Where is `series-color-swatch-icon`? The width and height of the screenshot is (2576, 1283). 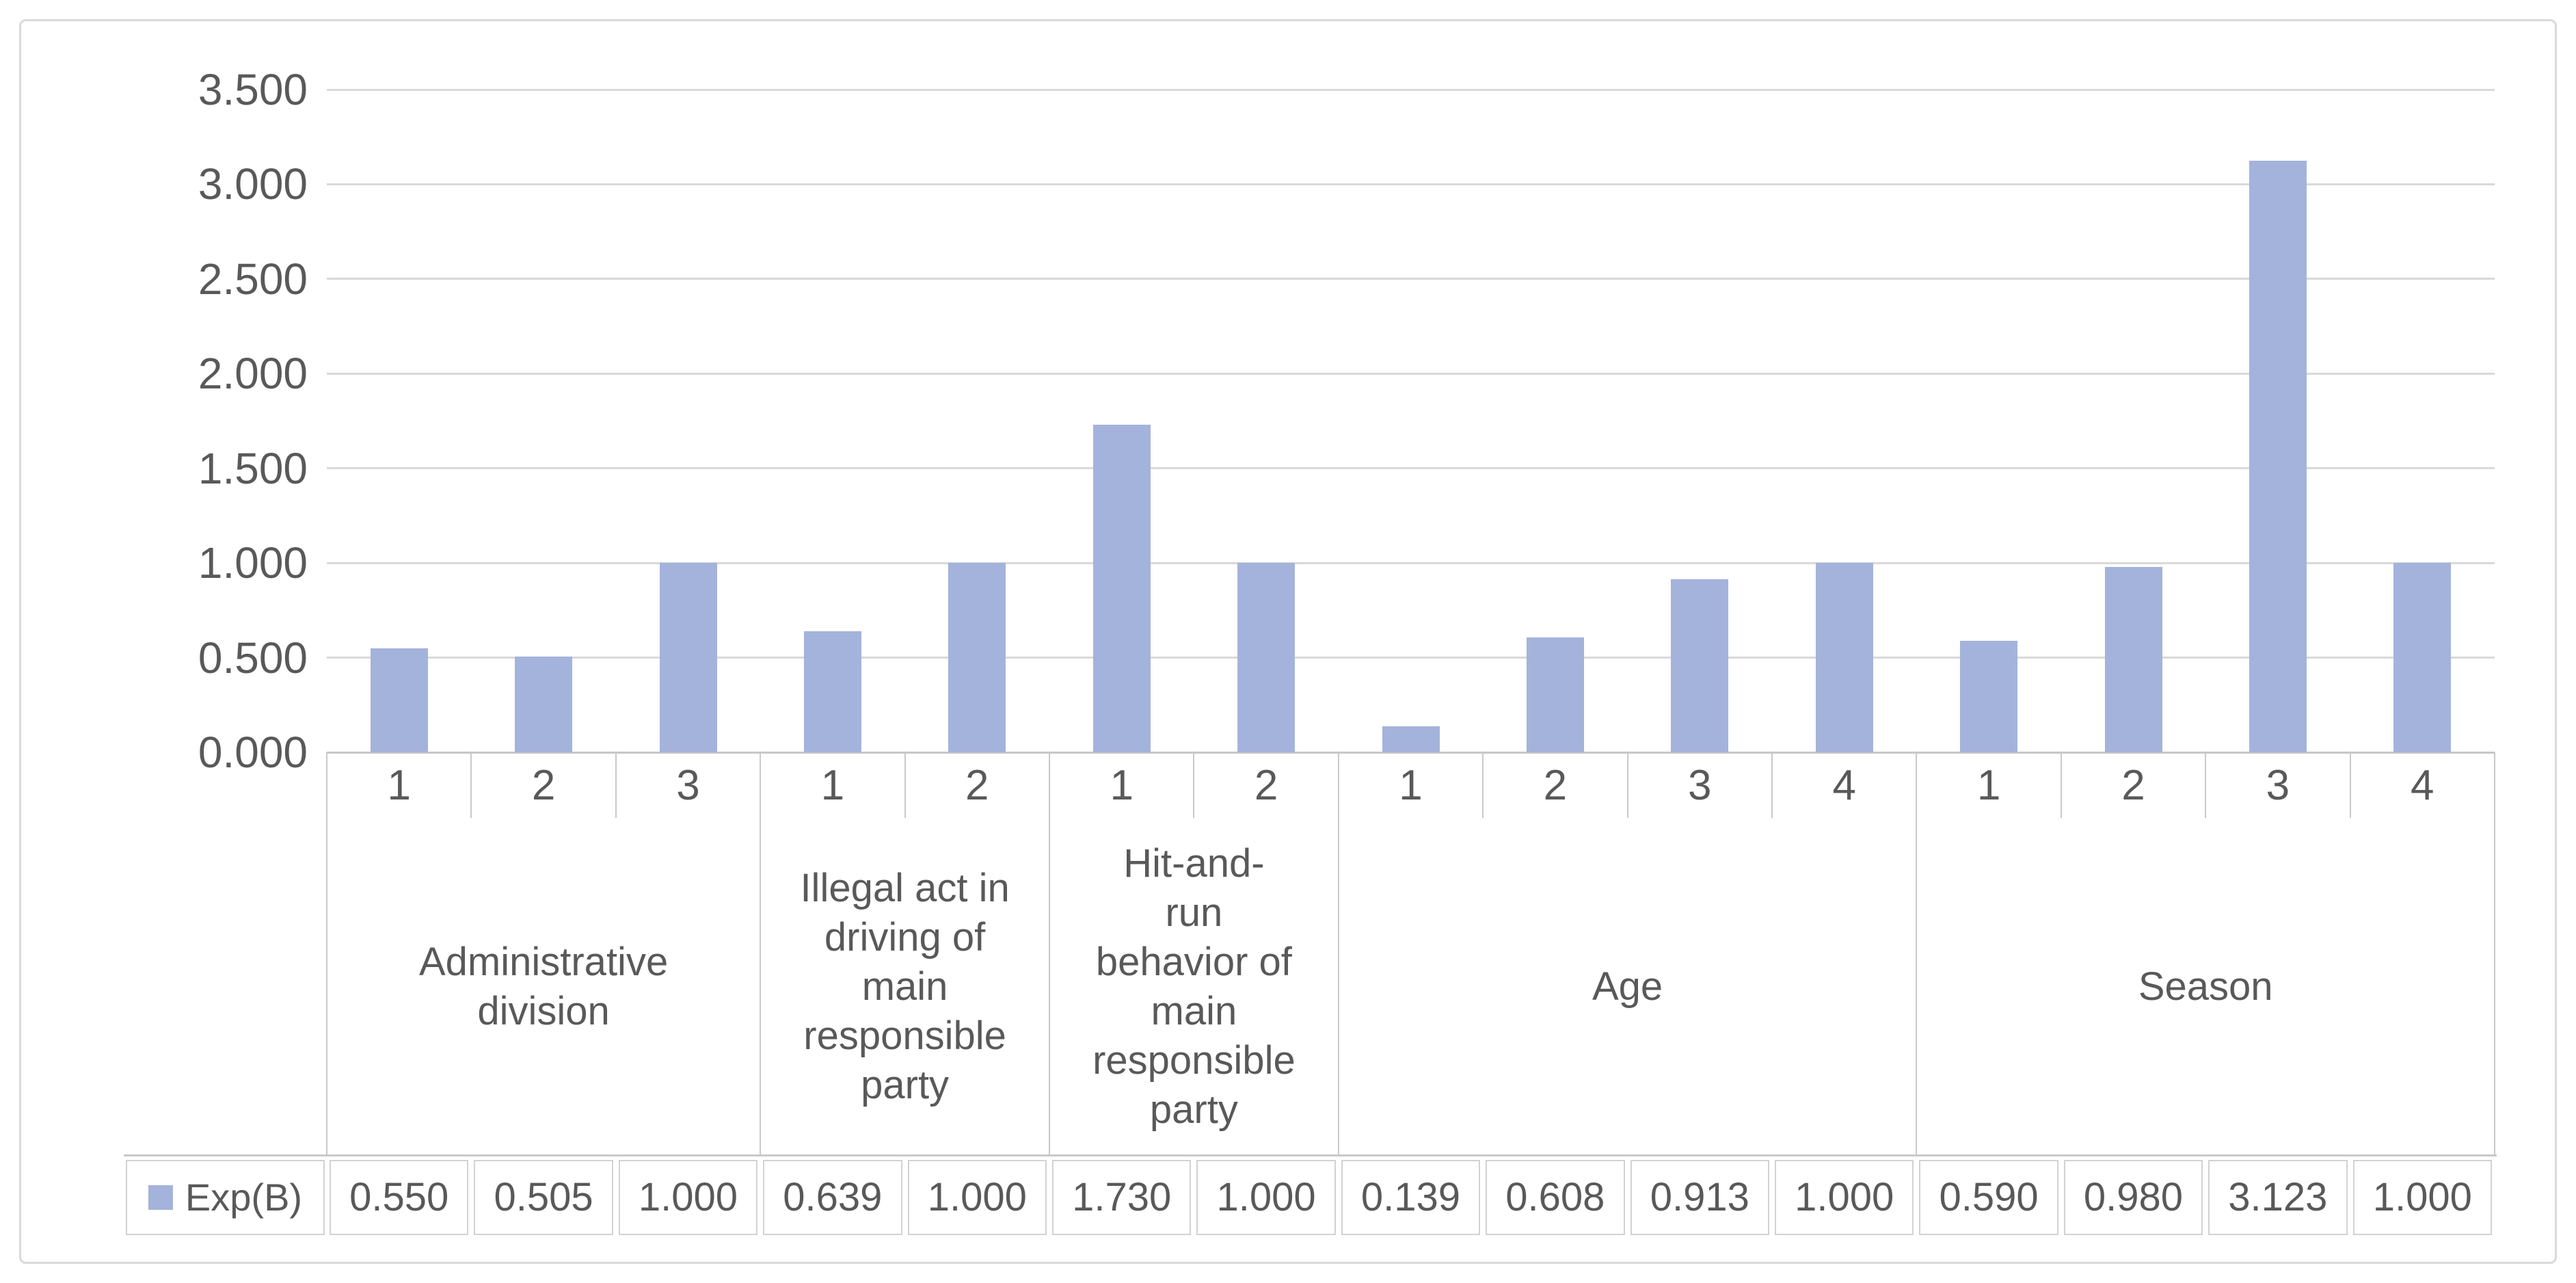 series-color-swatch-icon is located at coordinates (160, 1197).